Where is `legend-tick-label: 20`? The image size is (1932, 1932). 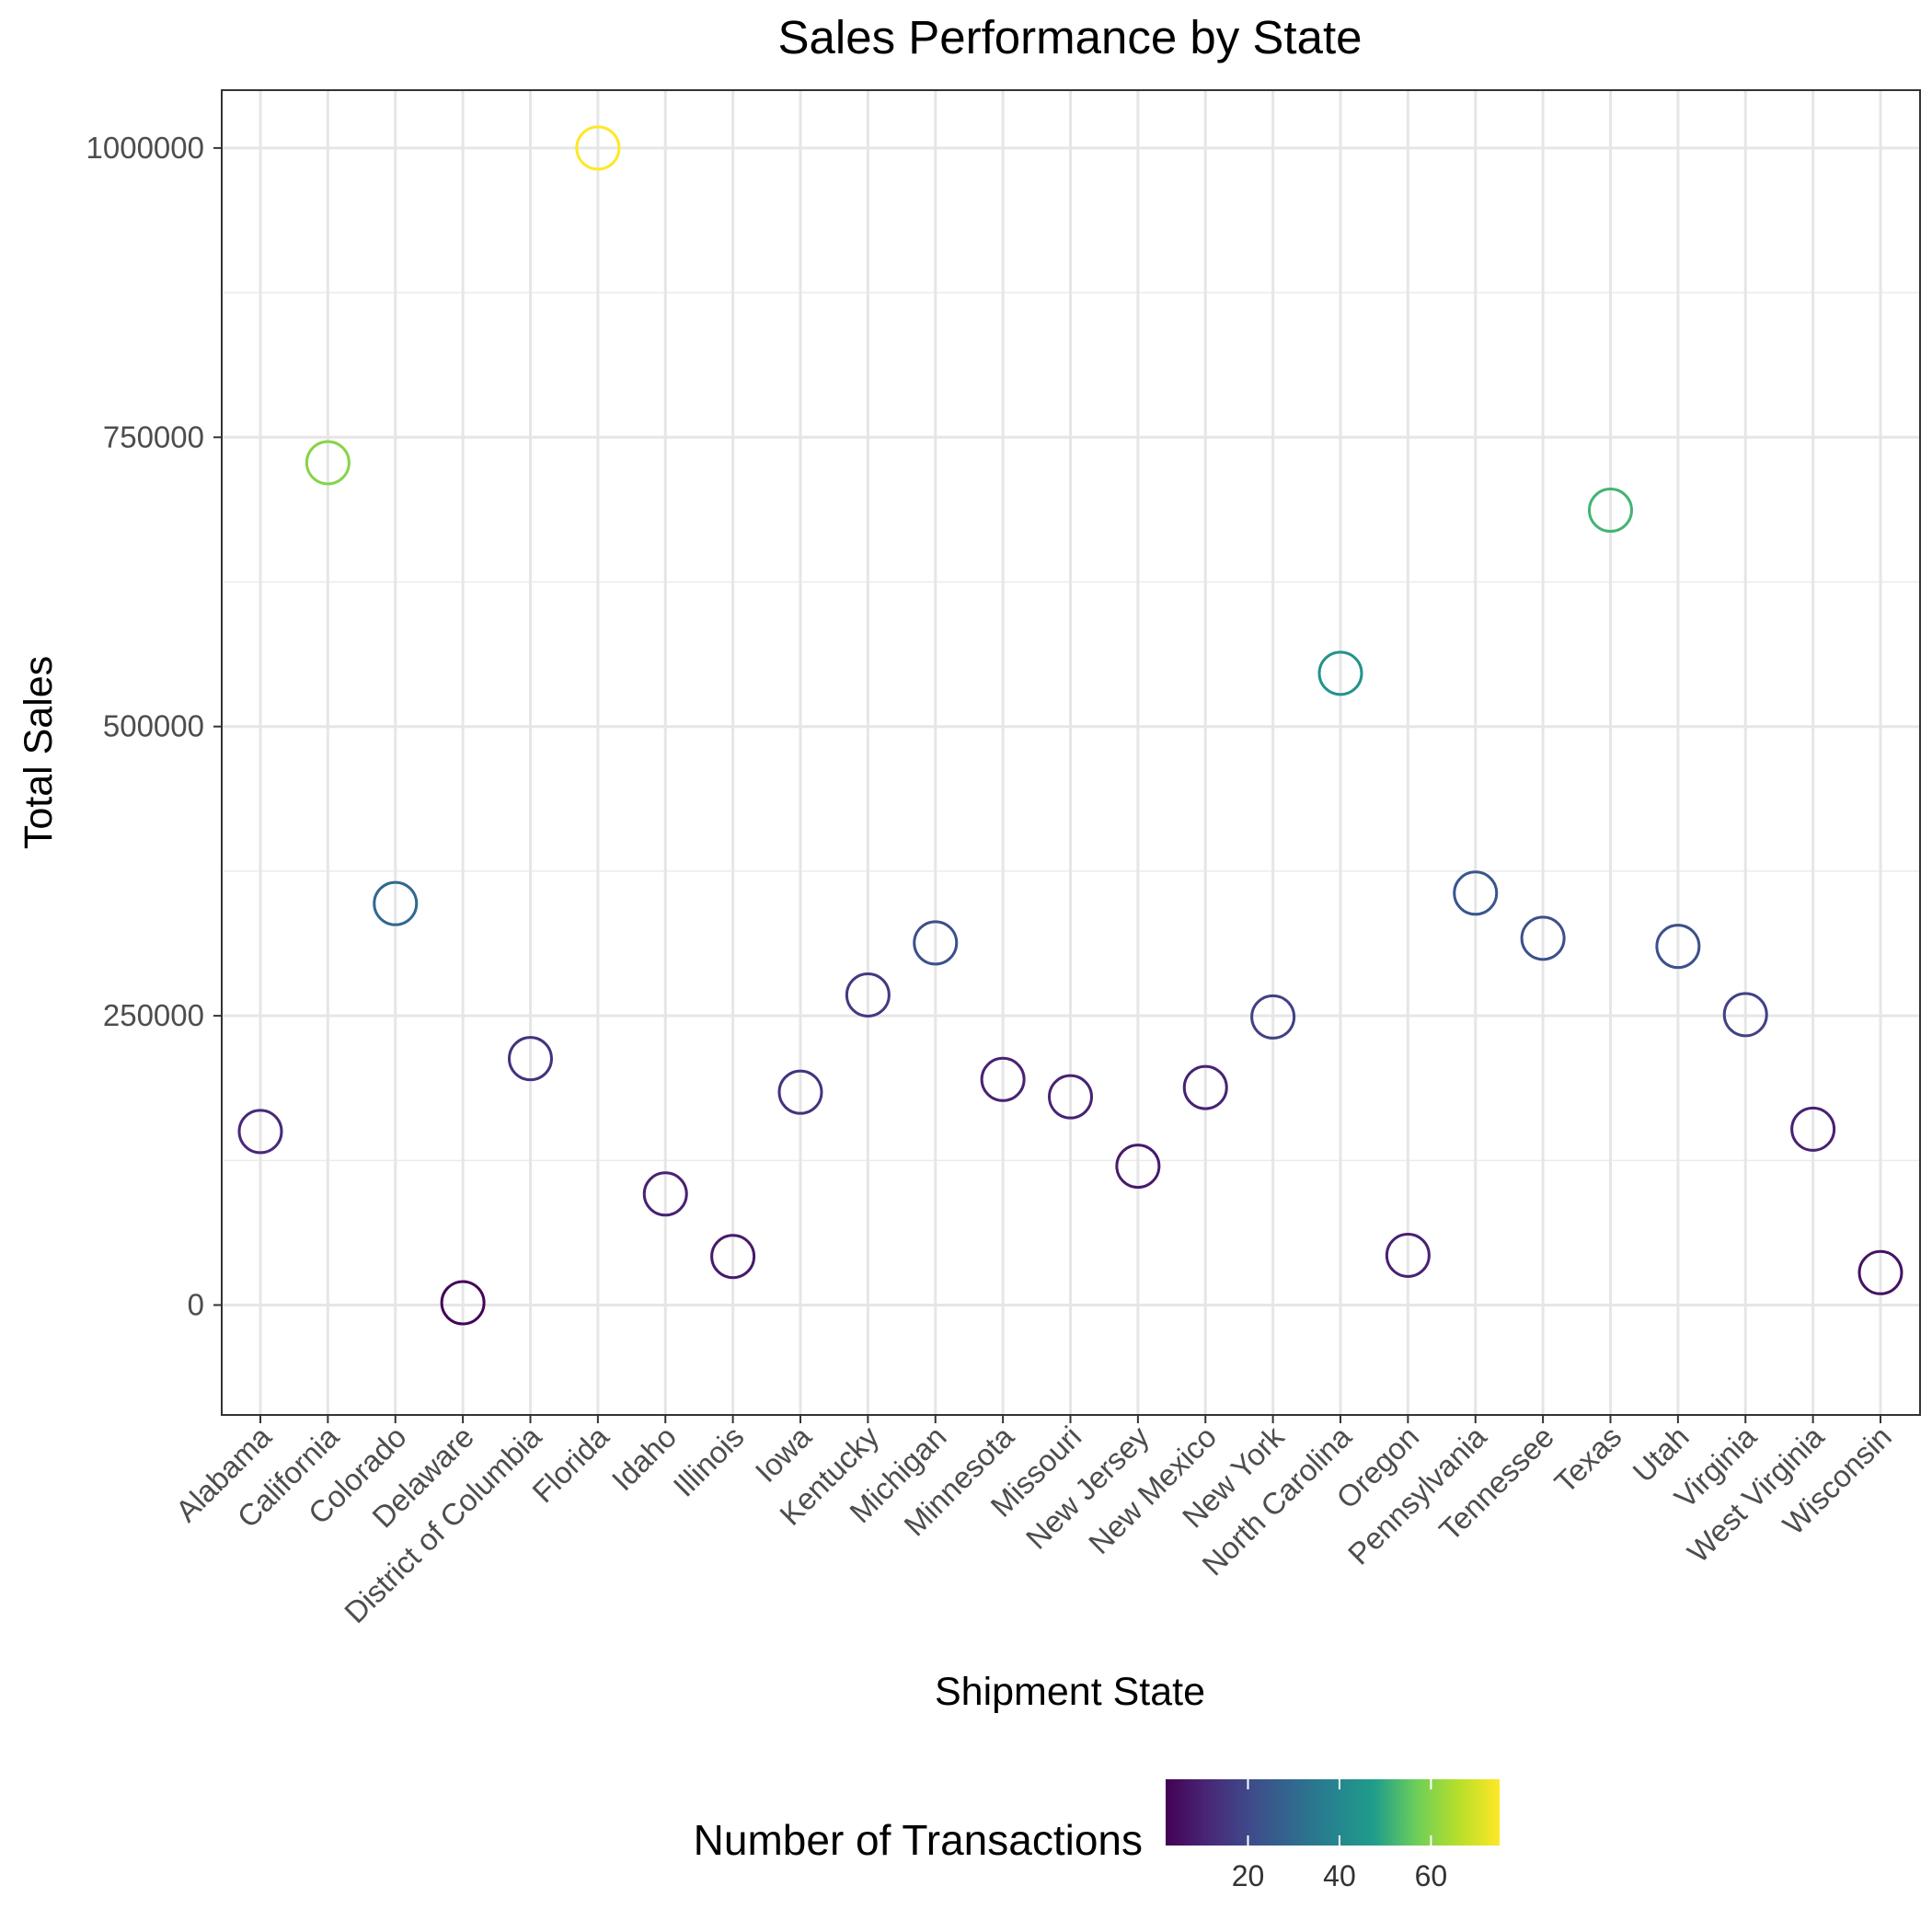
legend-tick-label: 20 is located at coordinates (1248, 1875).